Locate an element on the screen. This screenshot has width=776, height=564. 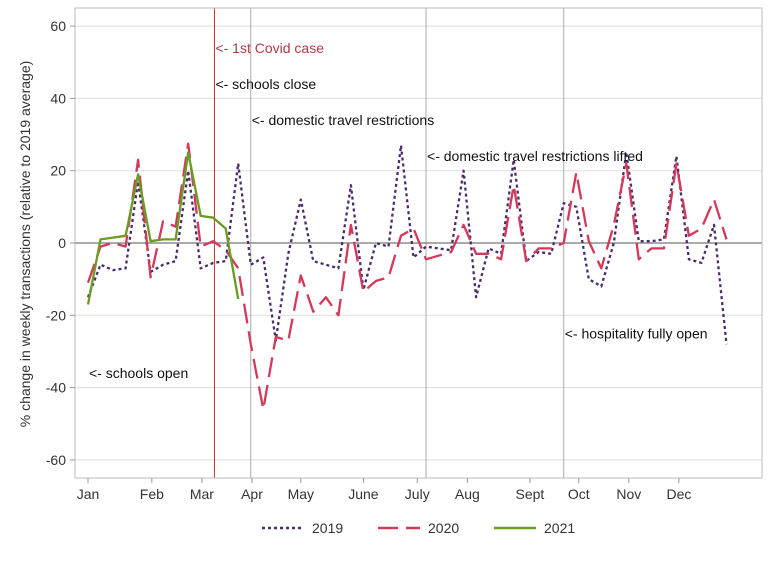
annotation-text: <- schools open is located at coordinates (138, 373).